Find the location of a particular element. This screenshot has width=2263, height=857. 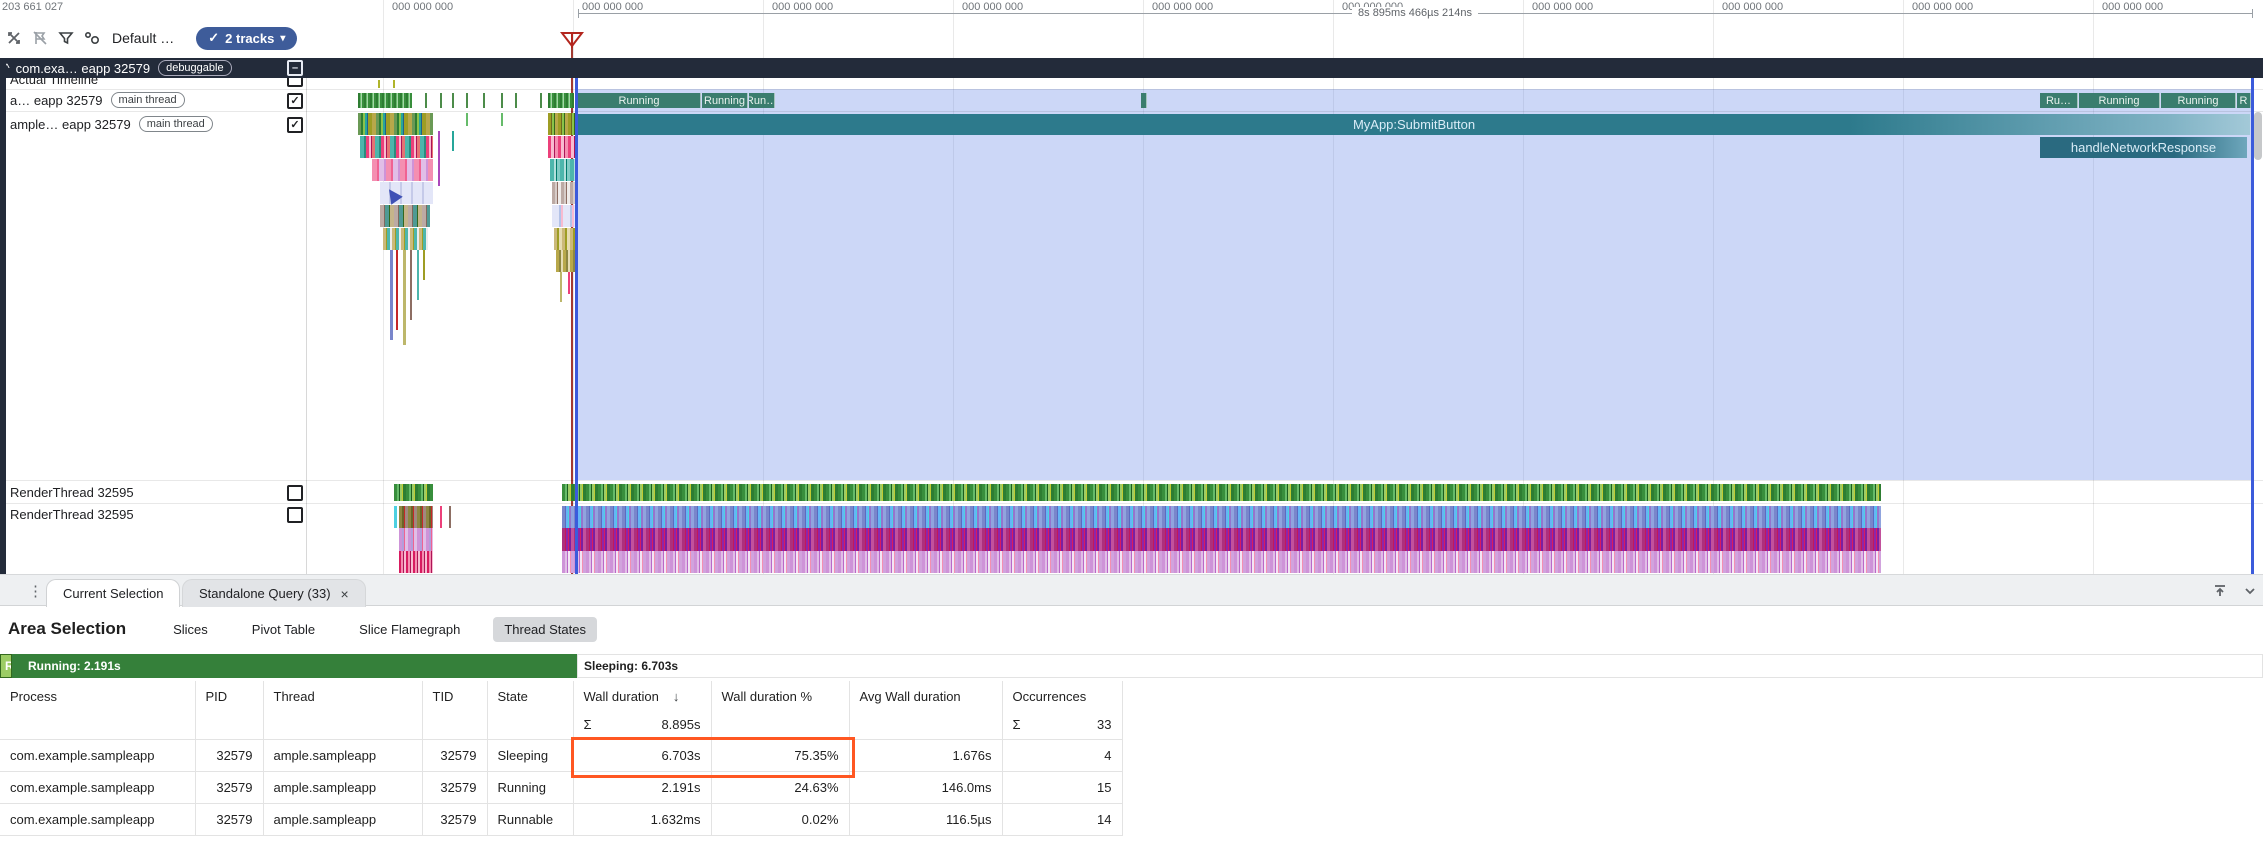

tab-standalone-query: Standalone Query (33) × is located at coordinates (274, 593).